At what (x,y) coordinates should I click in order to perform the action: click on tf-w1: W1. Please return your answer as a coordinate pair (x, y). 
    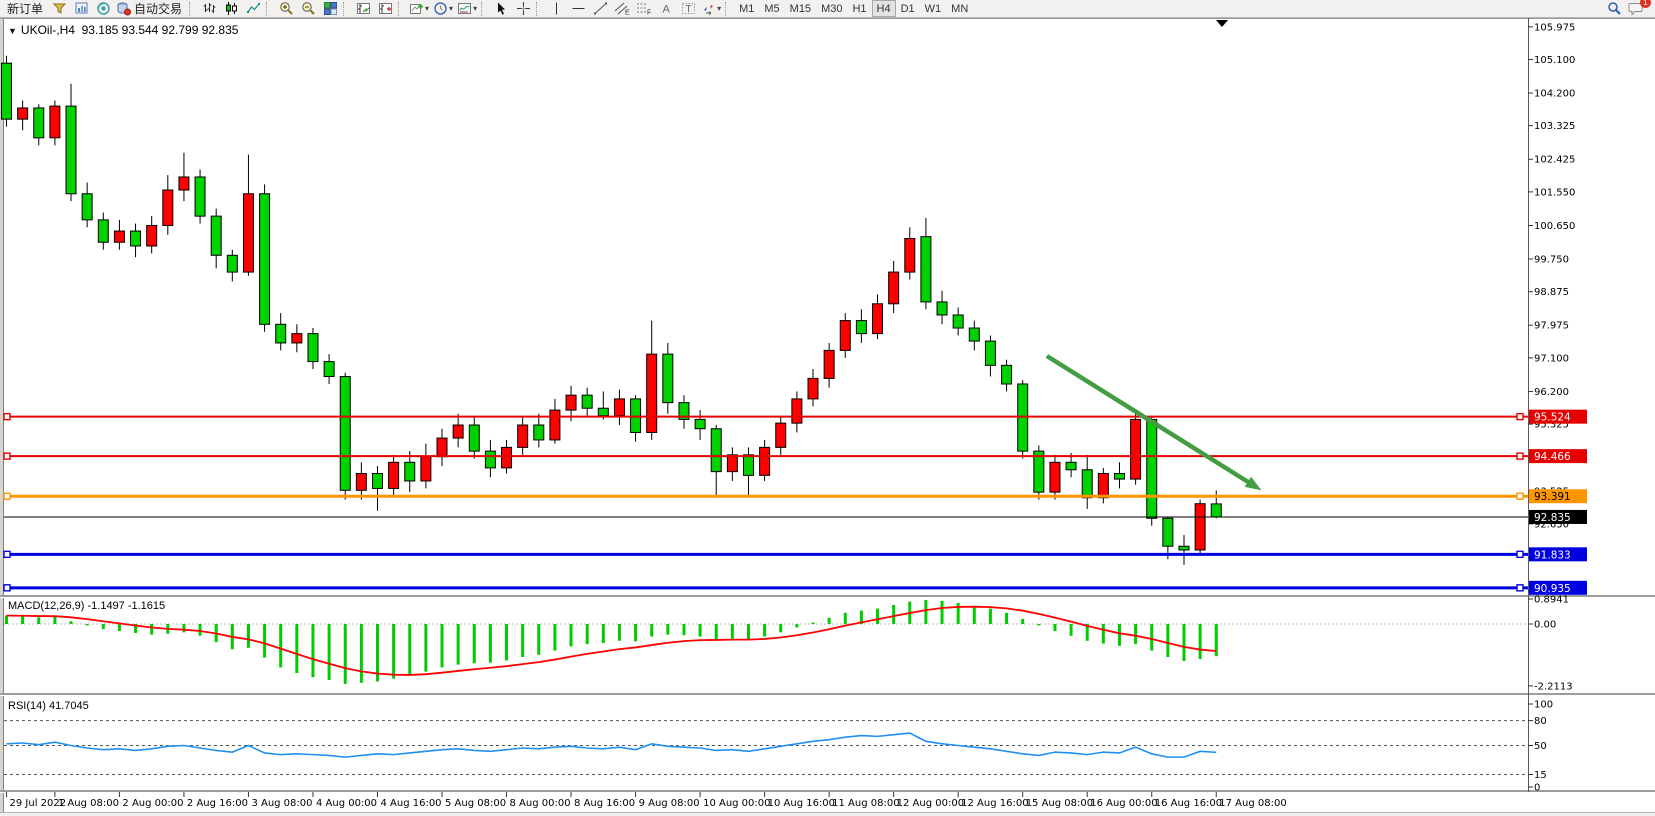
    Looking at the image, I should click on (933, 8).